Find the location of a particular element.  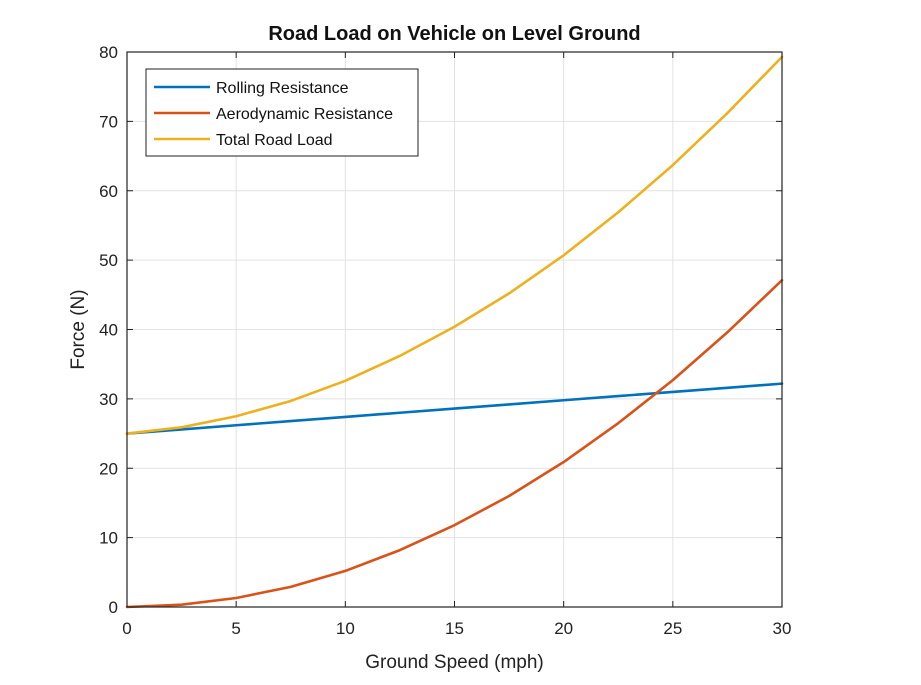

y-tick-label: 30 is located at coordinates (108, 399).